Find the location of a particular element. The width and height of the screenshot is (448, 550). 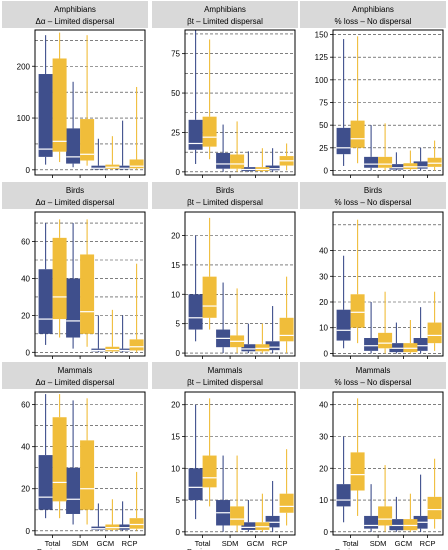

y-tick-label: 200 is located at coordinates (24, 66).